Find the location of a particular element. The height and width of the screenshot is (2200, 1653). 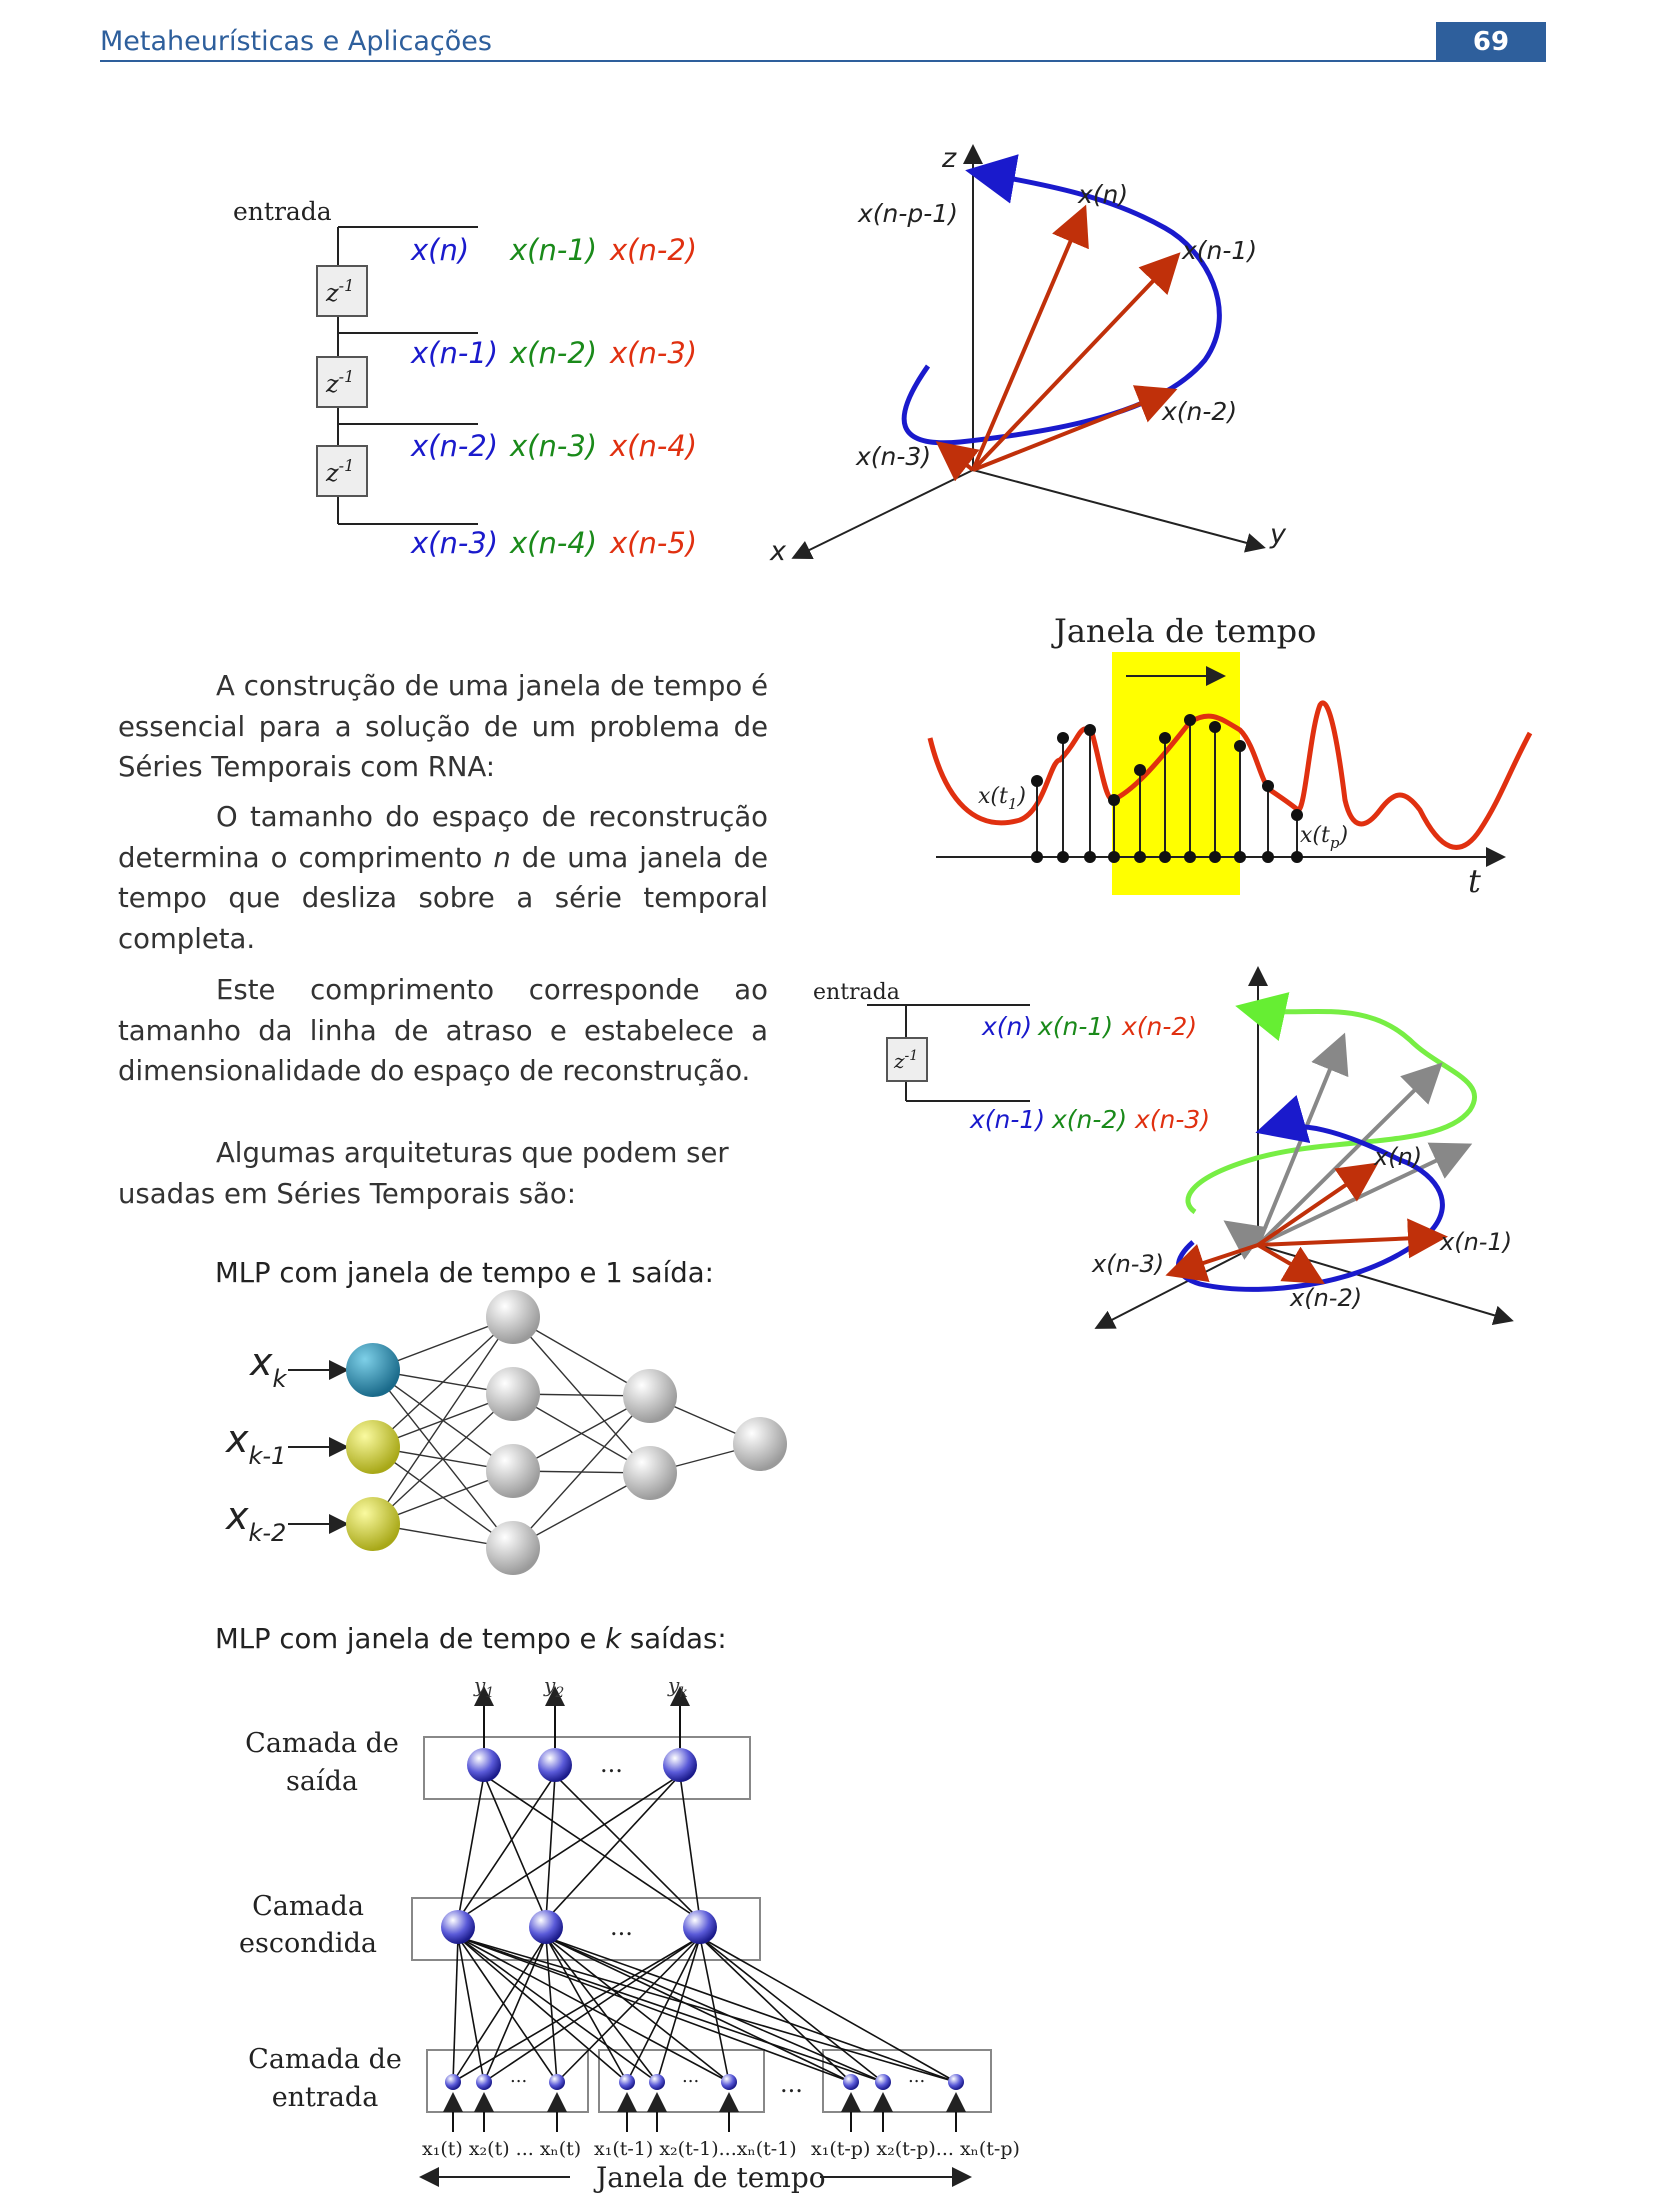

hidden-layer-box is located at coordinates (586, 1929).